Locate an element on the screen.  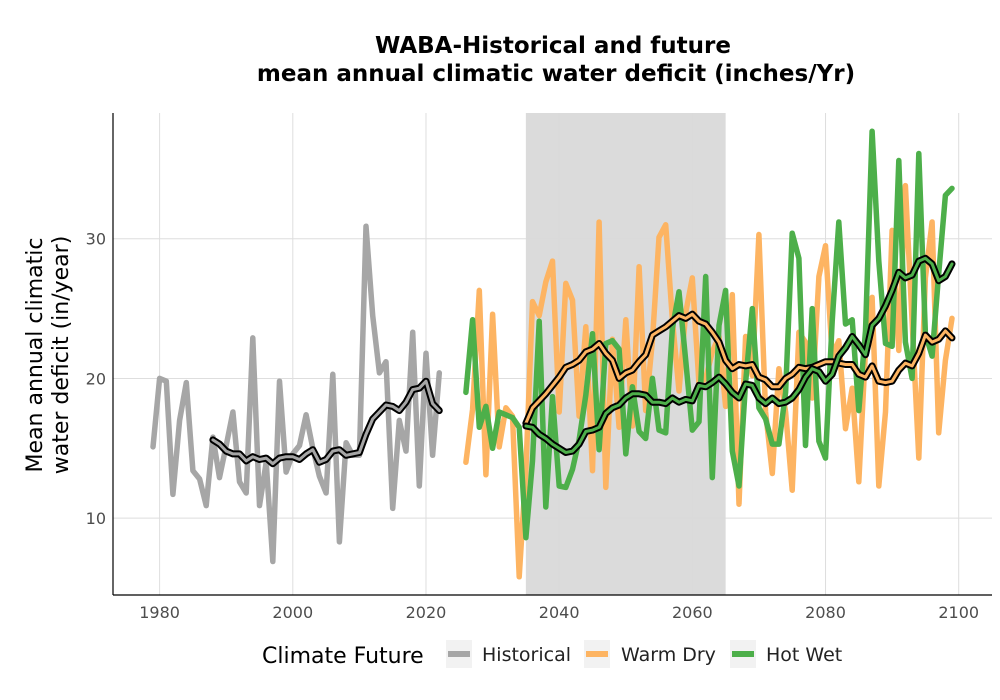
y-axis-title-line2: water deficit (in/year) is located at coordinates (61, 355).